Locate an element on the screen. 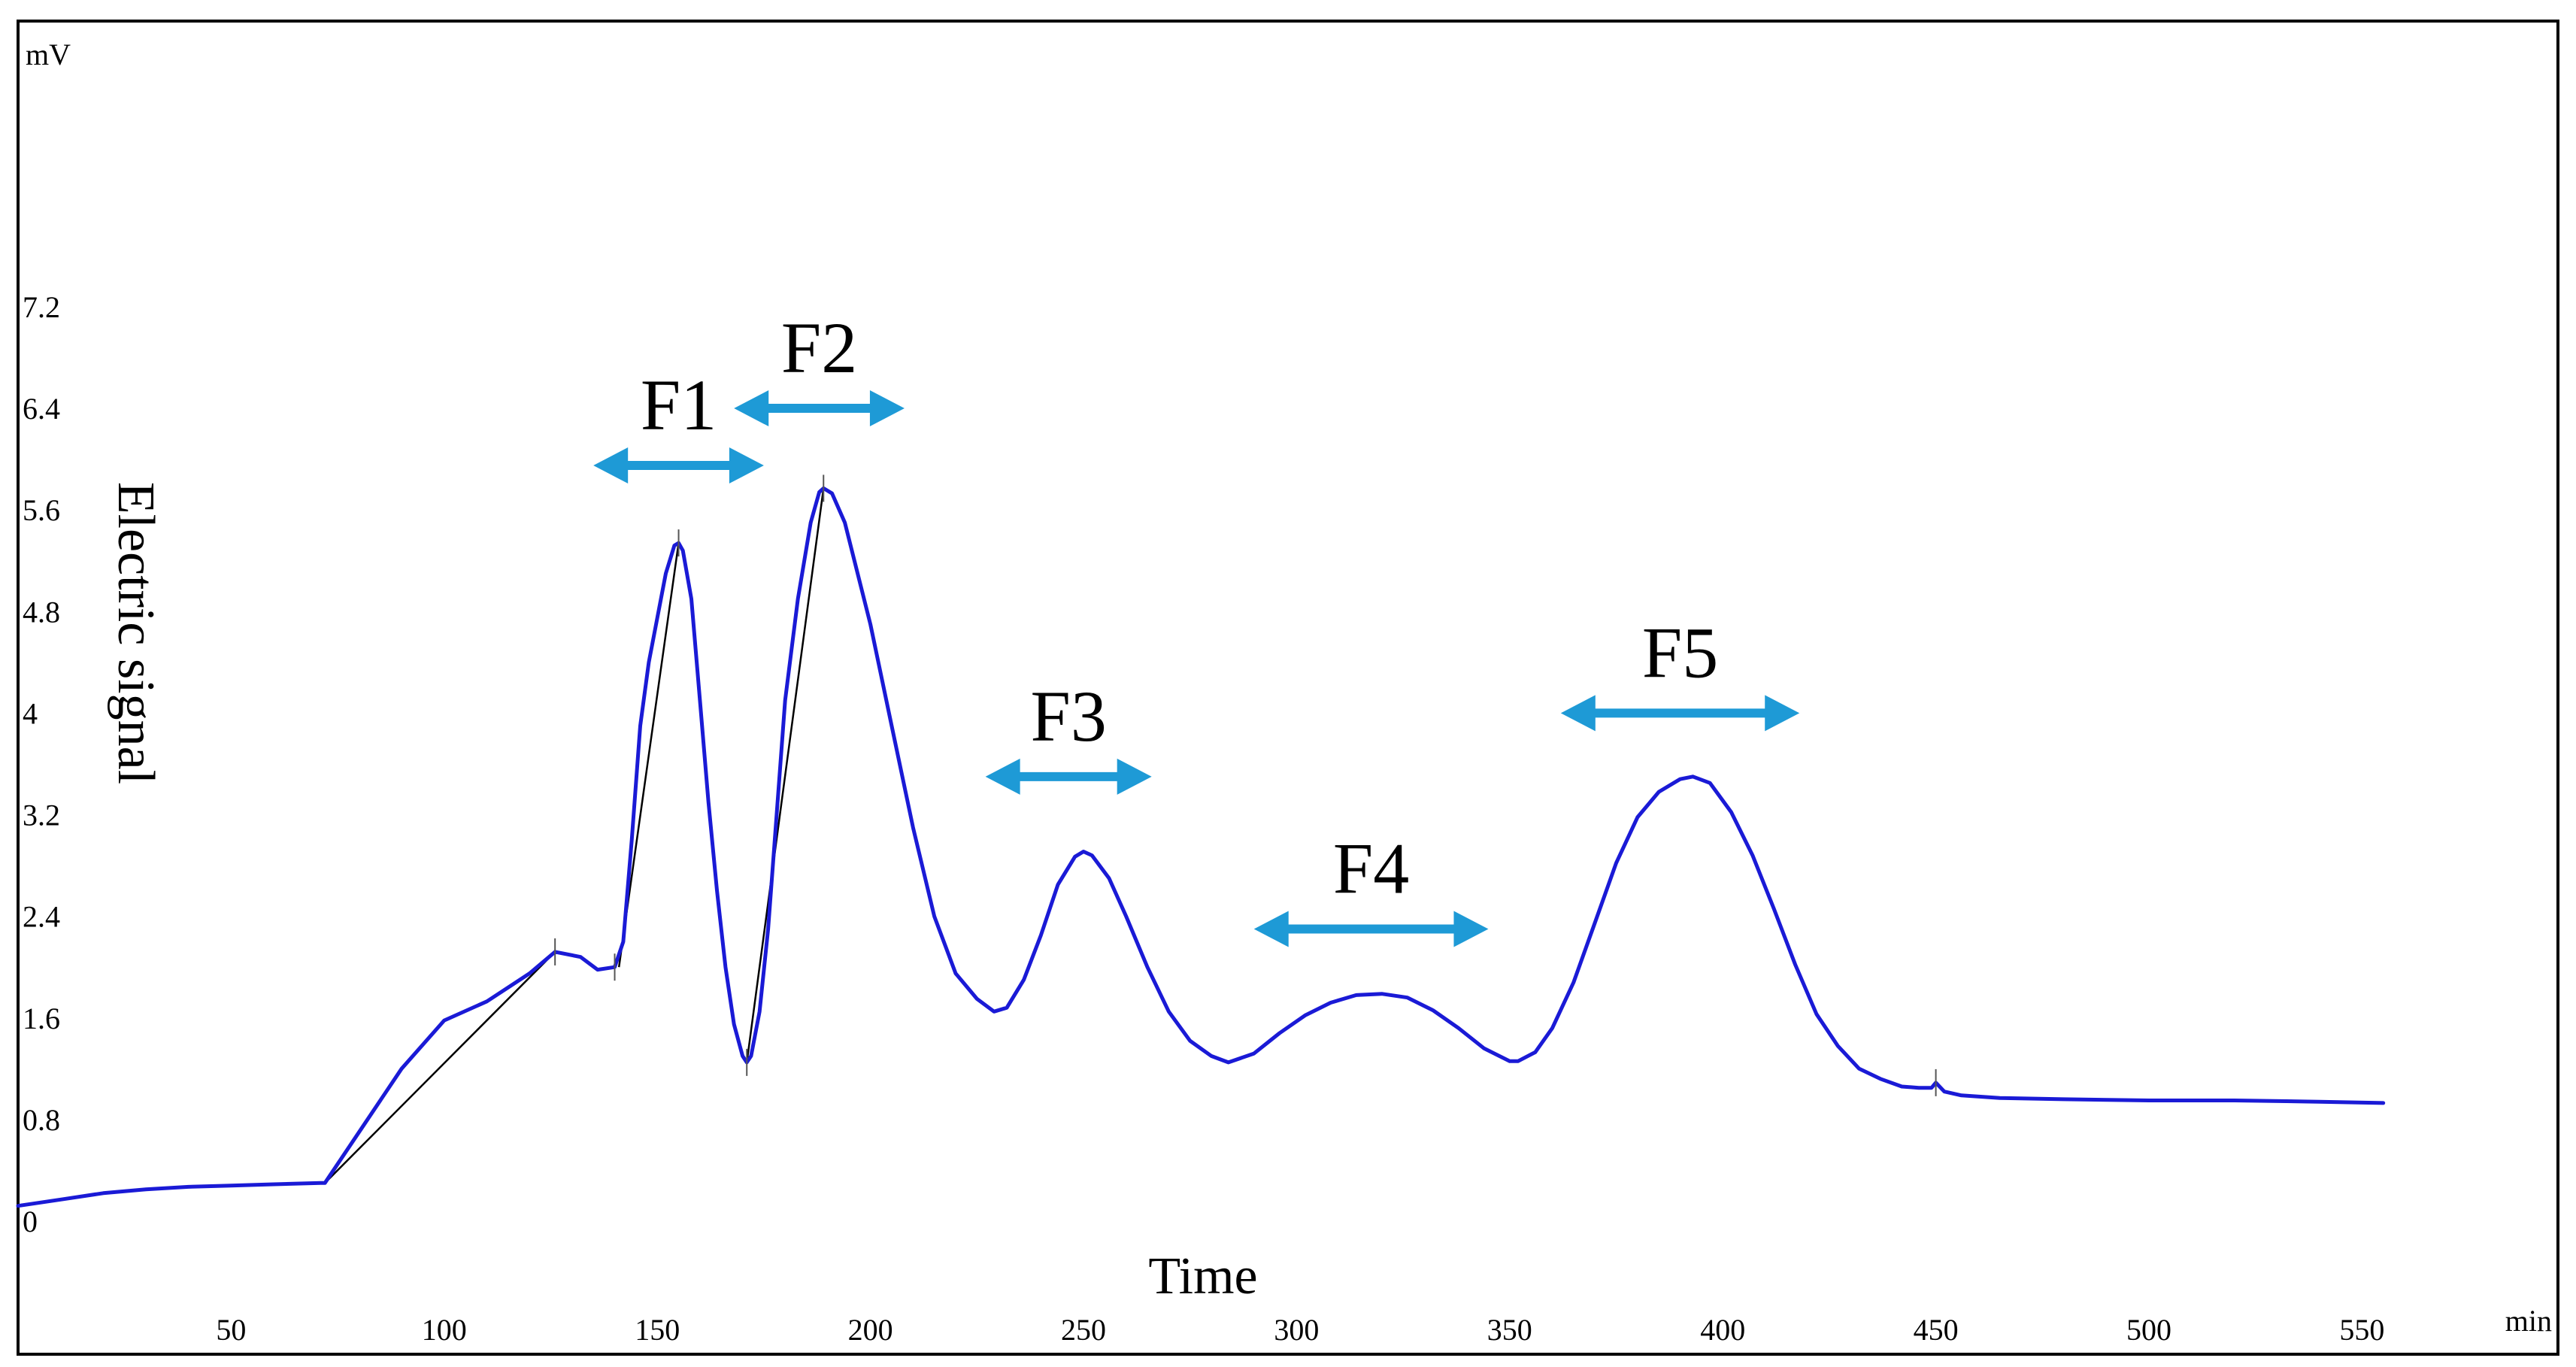 The image size is (2576, 1367). y-tick-label: 1.6 is located at coordinates (41, 1018).